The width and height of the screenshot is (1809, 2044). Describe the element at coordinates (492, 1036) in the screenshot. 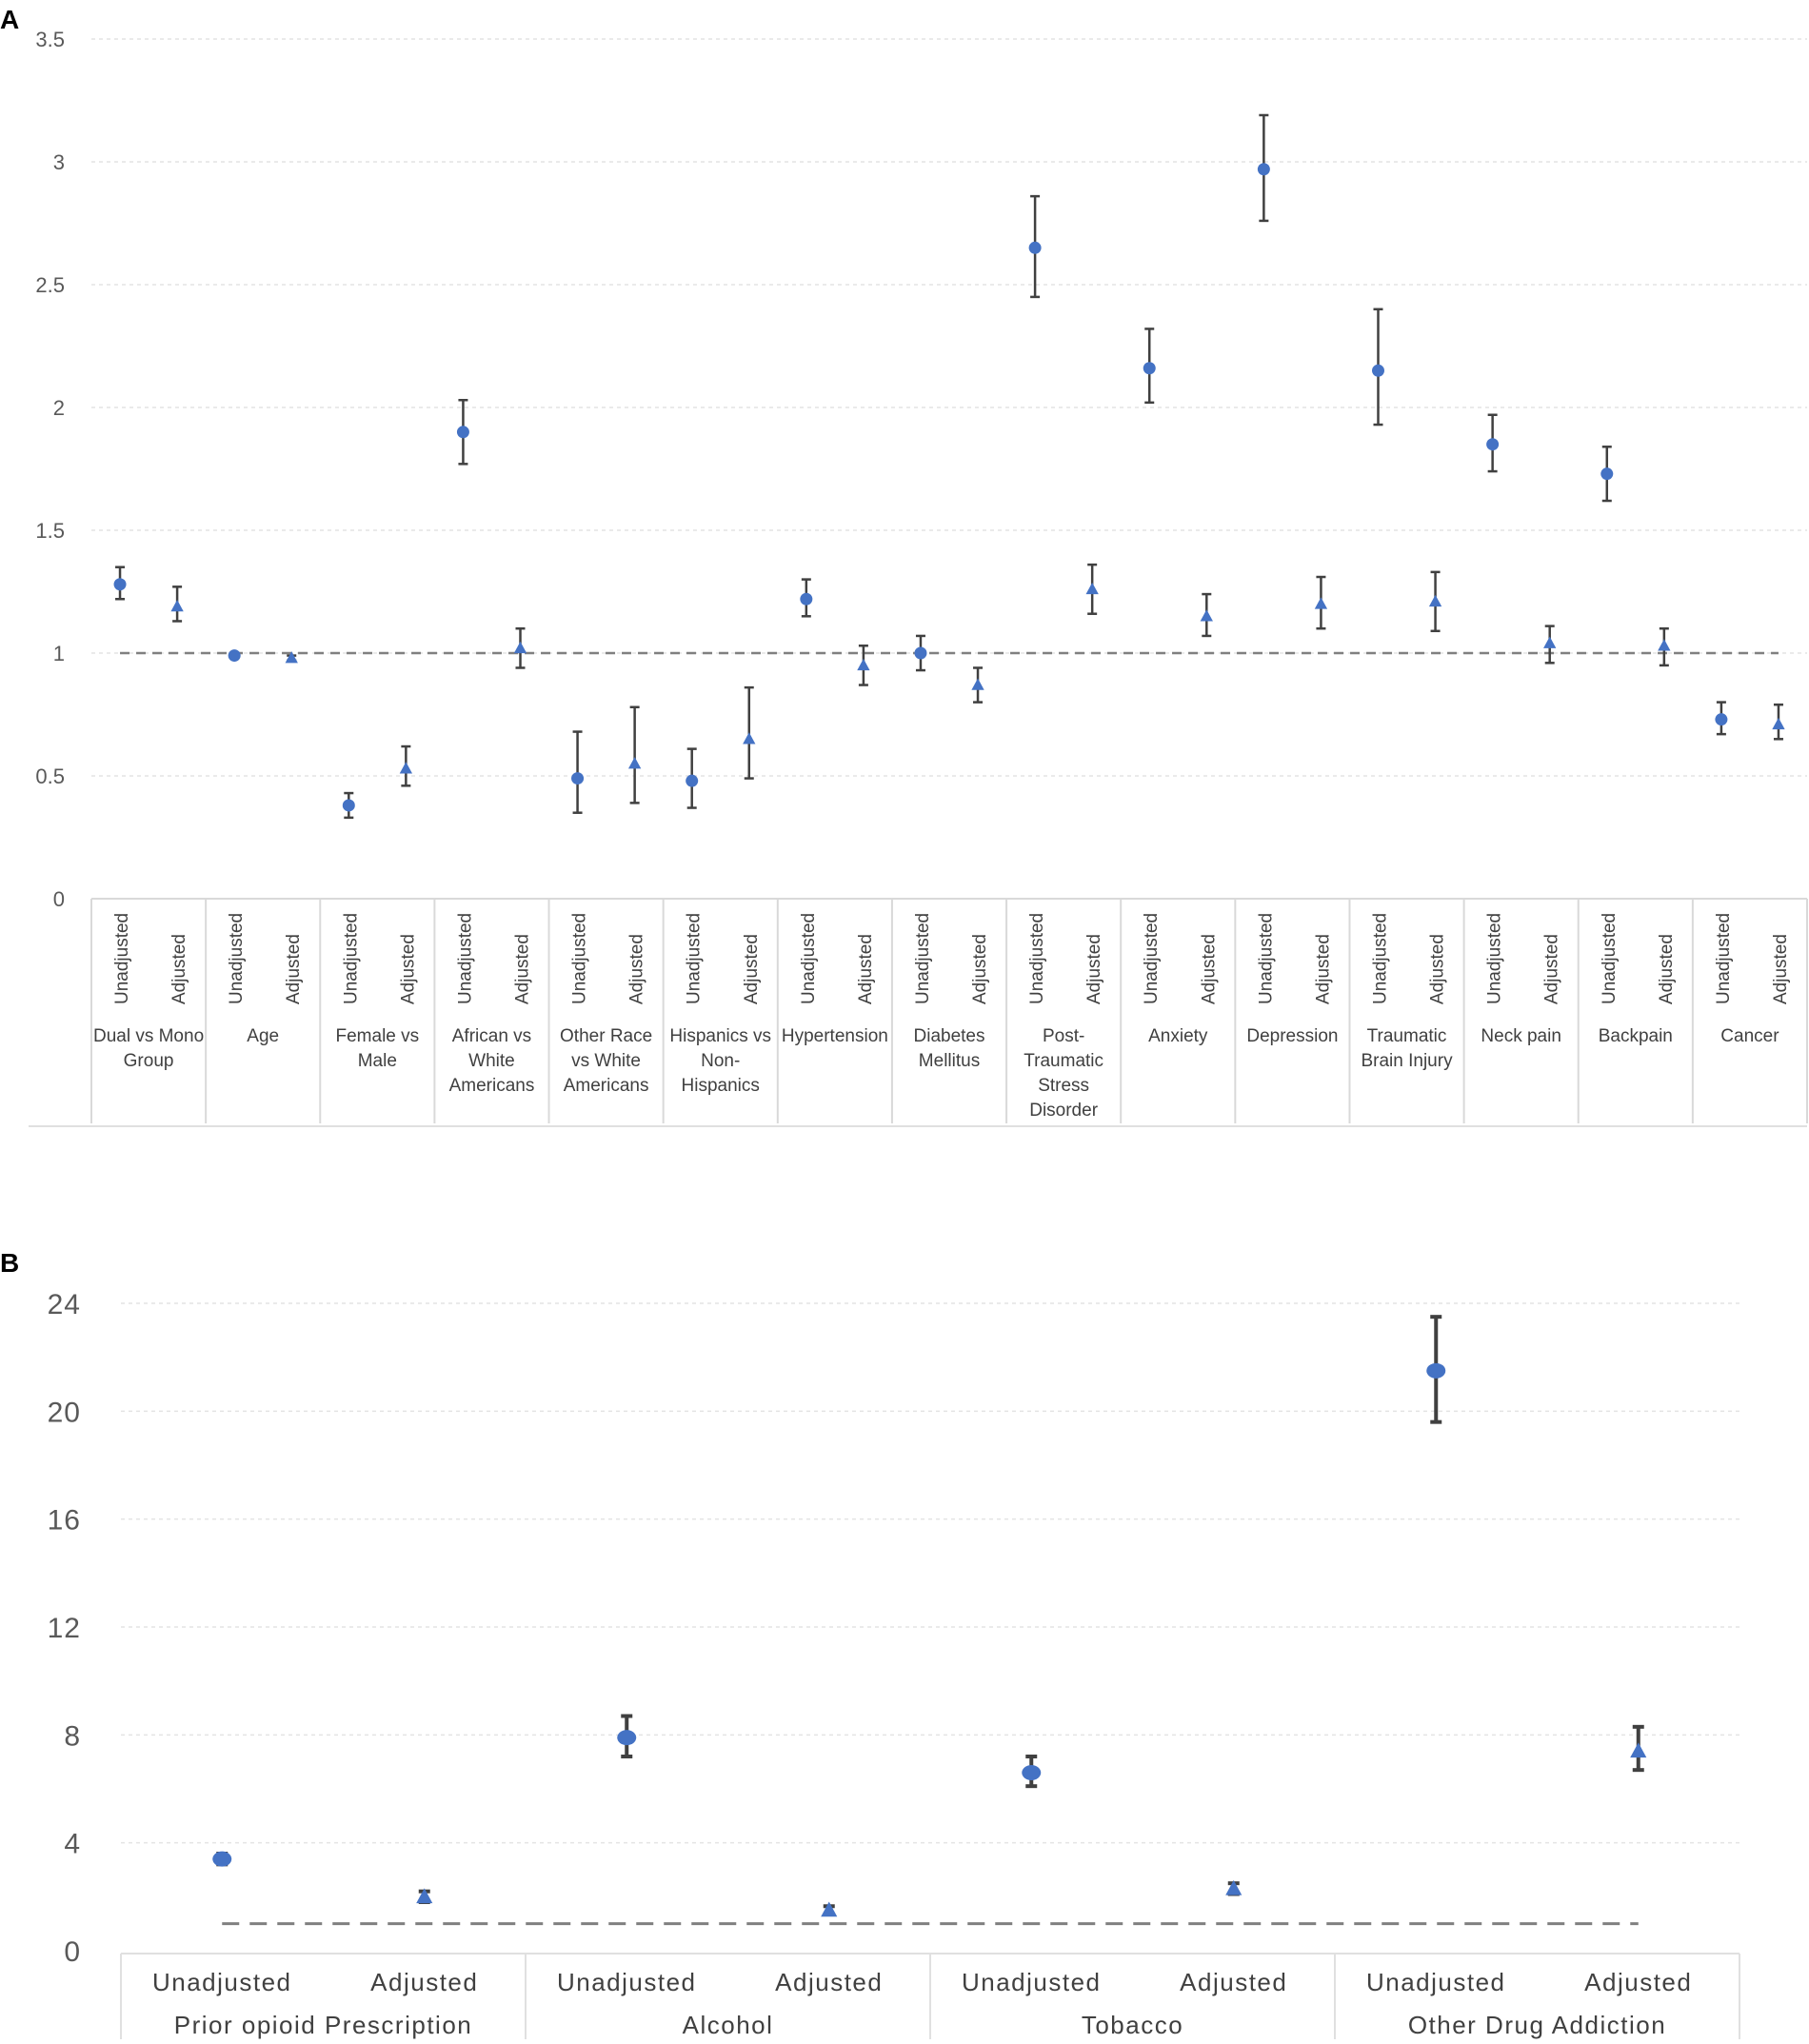

I see `category-label-line: African vs` at that location.